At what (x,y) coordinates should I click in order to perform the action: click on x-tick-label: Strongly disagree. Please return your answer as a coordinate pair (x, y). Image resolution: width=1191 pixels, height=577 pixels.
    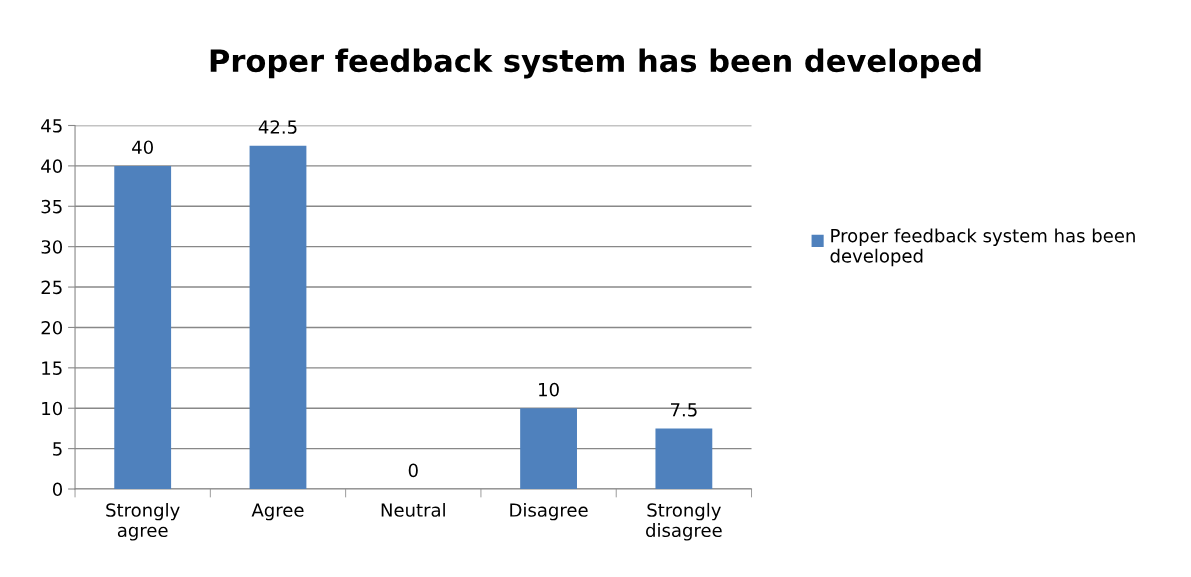
    Looking at the image, I should click on (684, 521).